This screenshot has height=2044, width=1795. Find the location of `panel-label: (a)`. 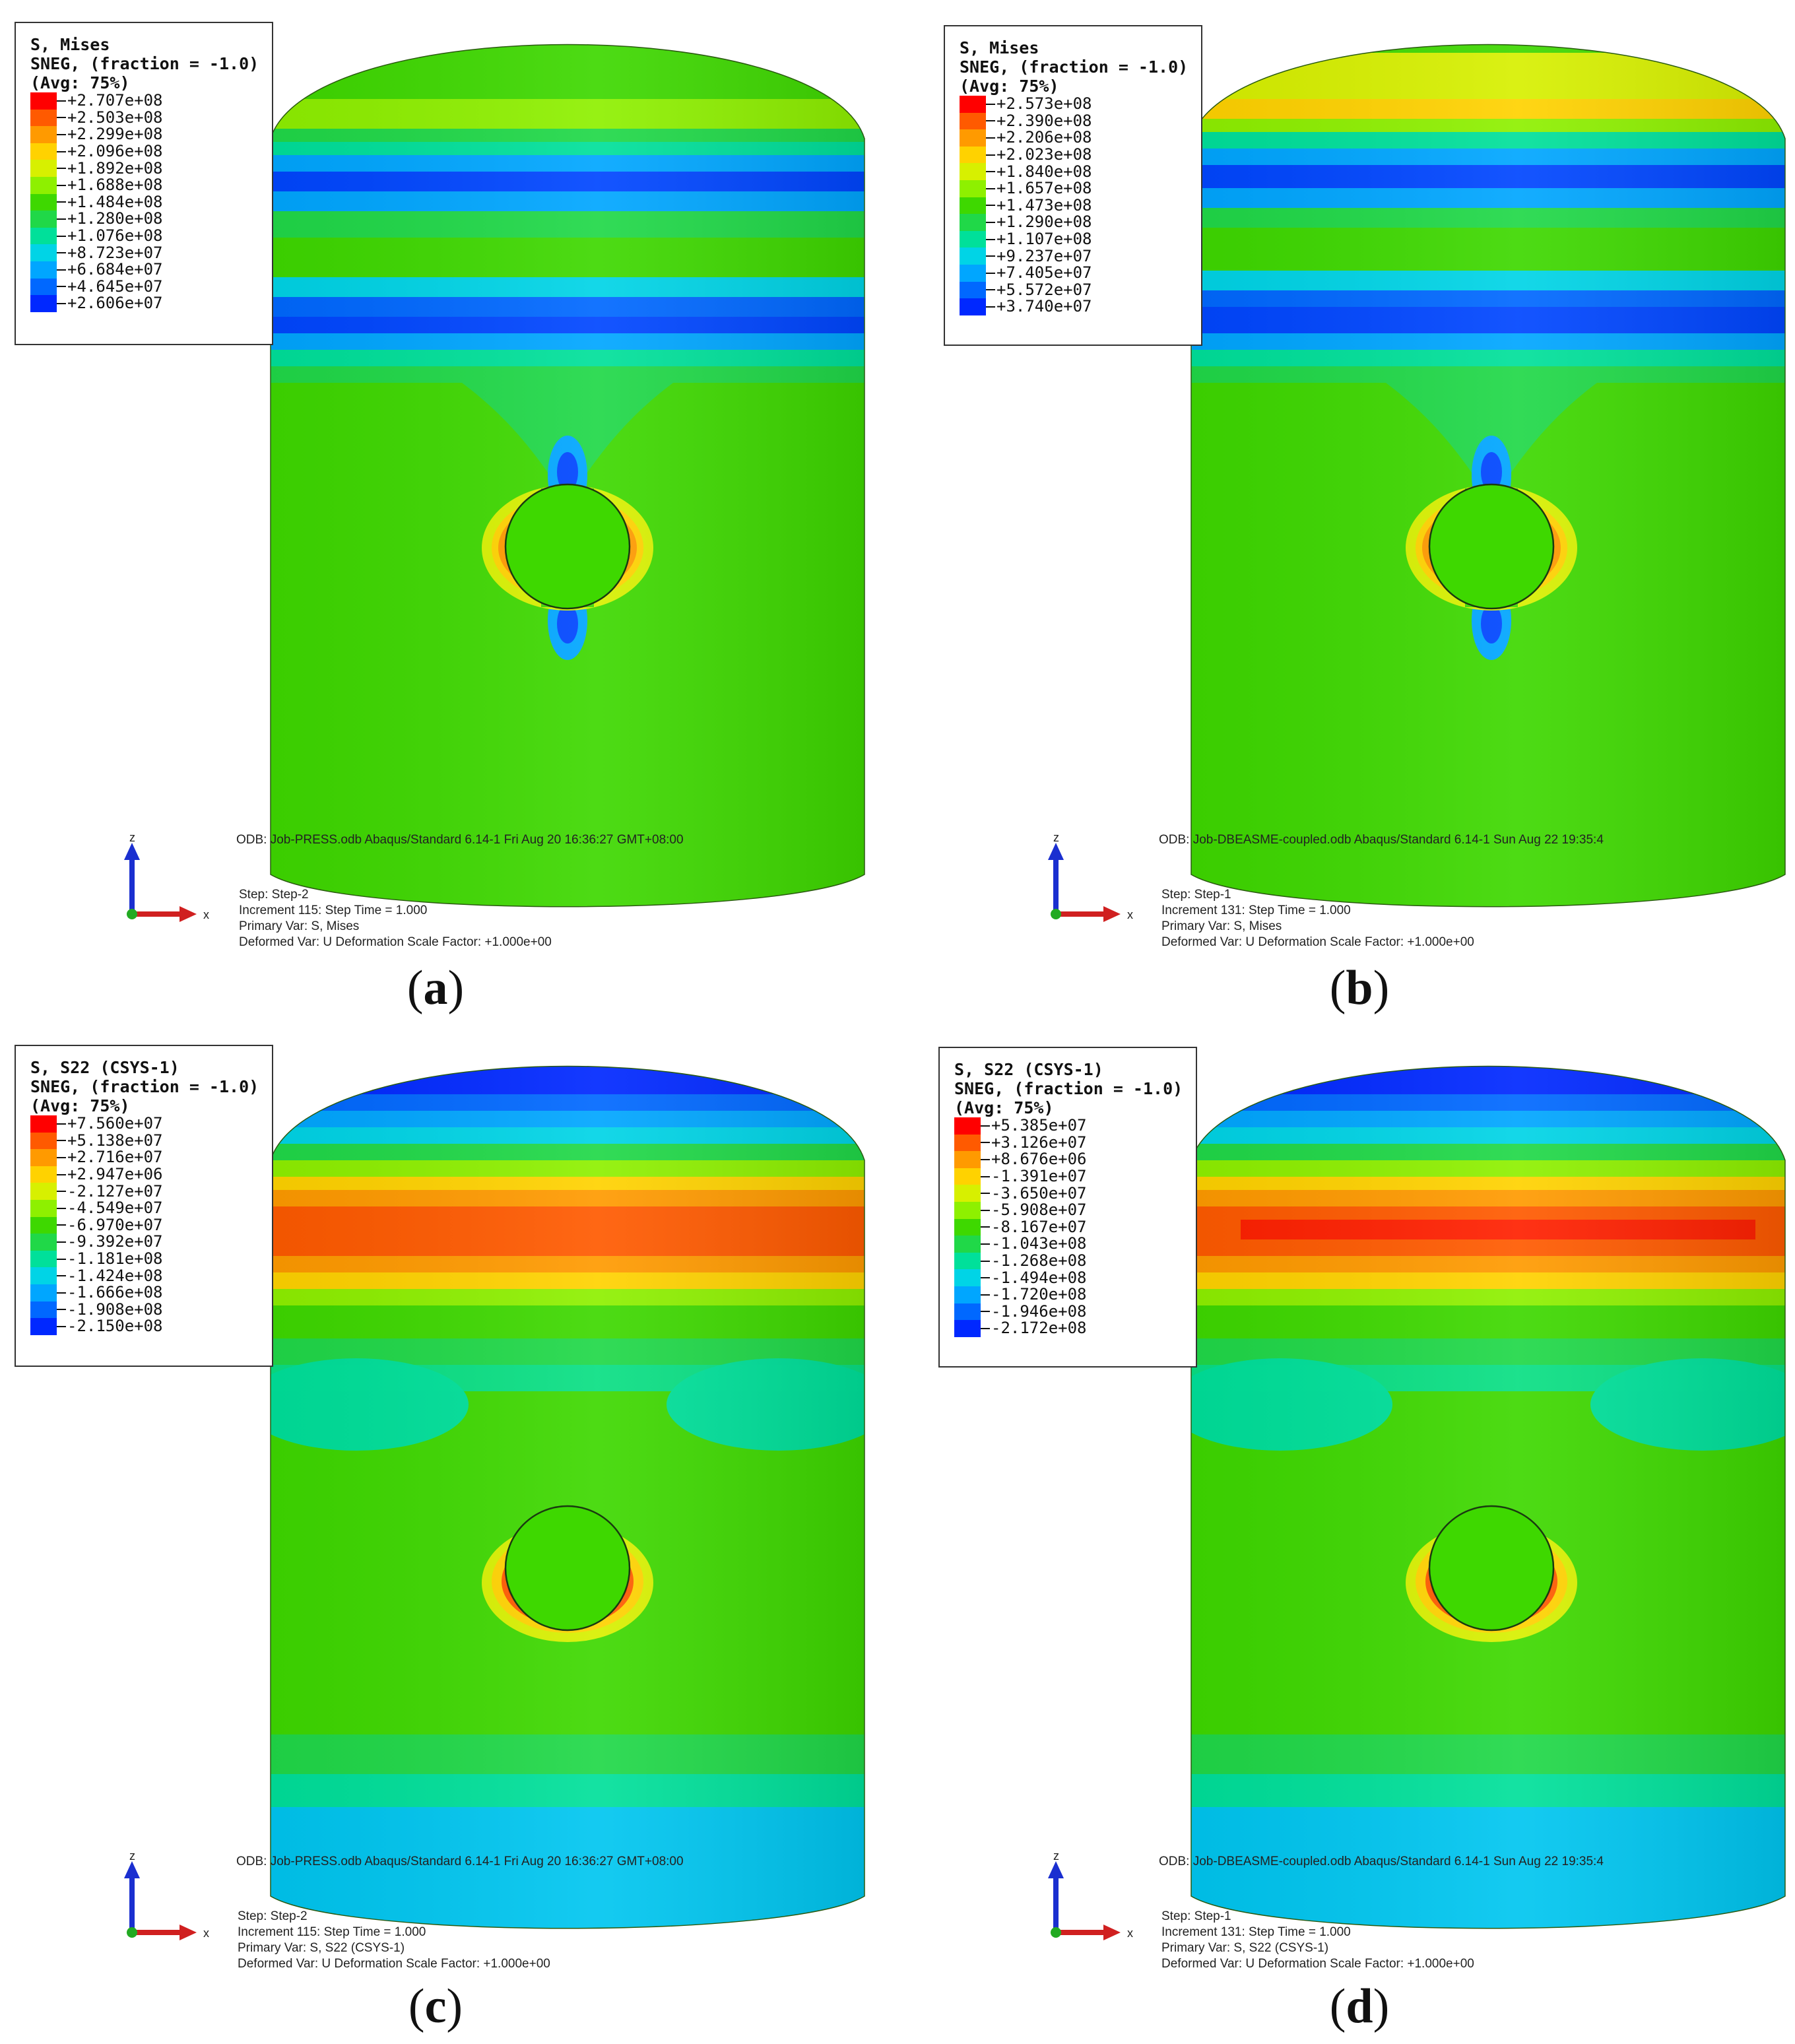

panel-label: (a) is located at coordinates (436, 988).